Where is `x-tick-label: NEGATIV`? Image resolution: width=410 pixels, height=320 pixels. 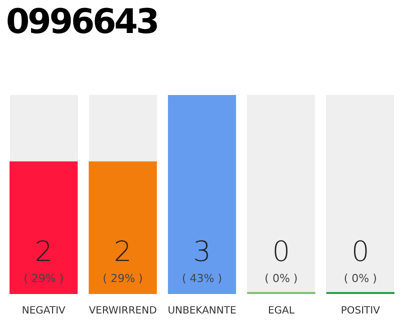
x-tick-label: NEGATIV is located at coordinates (44, 311).